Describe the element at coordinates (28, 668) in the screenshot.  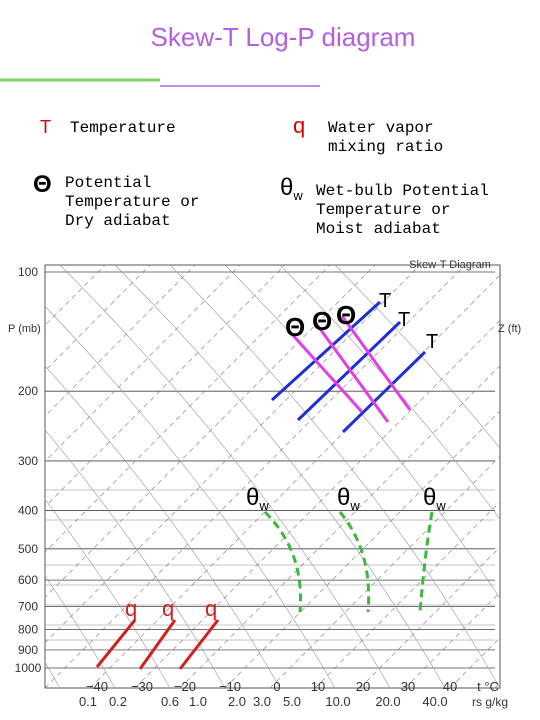
I see `pressure-label: 1000` at that location.